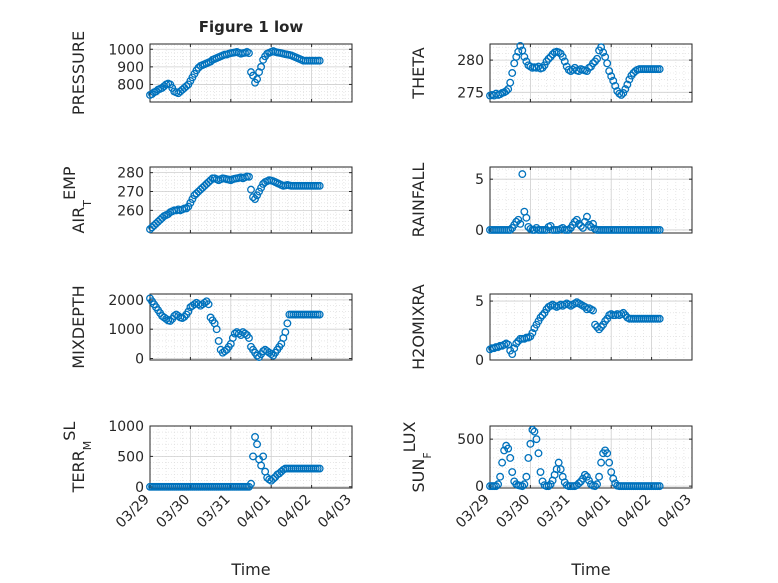  Describe the element at coordinates (551, 72) in the screenshot. I see `axes-theta: 275 280 THETA` at that location.